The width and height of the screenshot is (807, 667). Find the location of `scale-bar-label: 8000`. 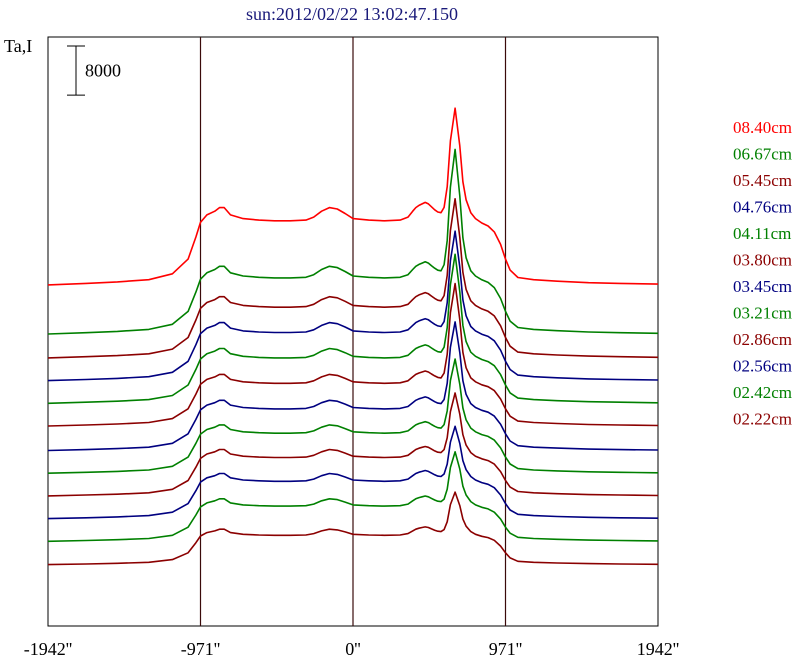

scale-bar-label: 8000 is located at coordinates (103, 71).